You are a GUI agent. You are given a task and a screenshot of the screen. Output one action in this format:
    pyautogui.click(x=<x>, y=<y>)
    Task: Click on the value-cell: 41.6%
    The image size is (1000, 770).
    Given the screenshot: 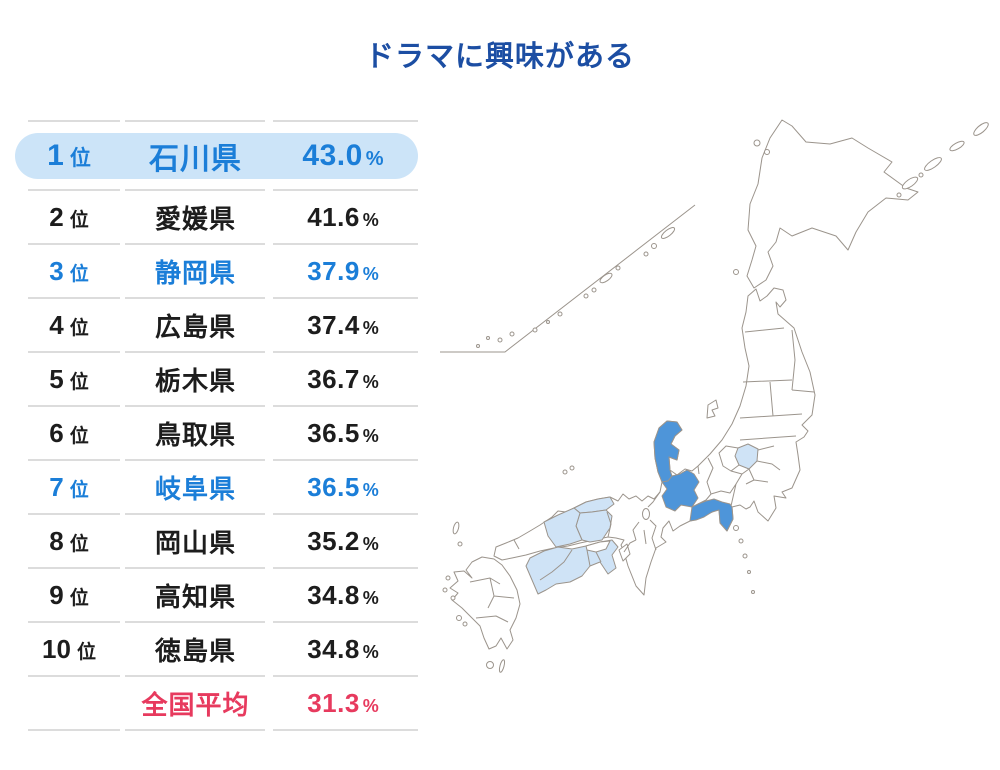 What is the action you would take?
    pyautogui.click(x=343, y=216)
    